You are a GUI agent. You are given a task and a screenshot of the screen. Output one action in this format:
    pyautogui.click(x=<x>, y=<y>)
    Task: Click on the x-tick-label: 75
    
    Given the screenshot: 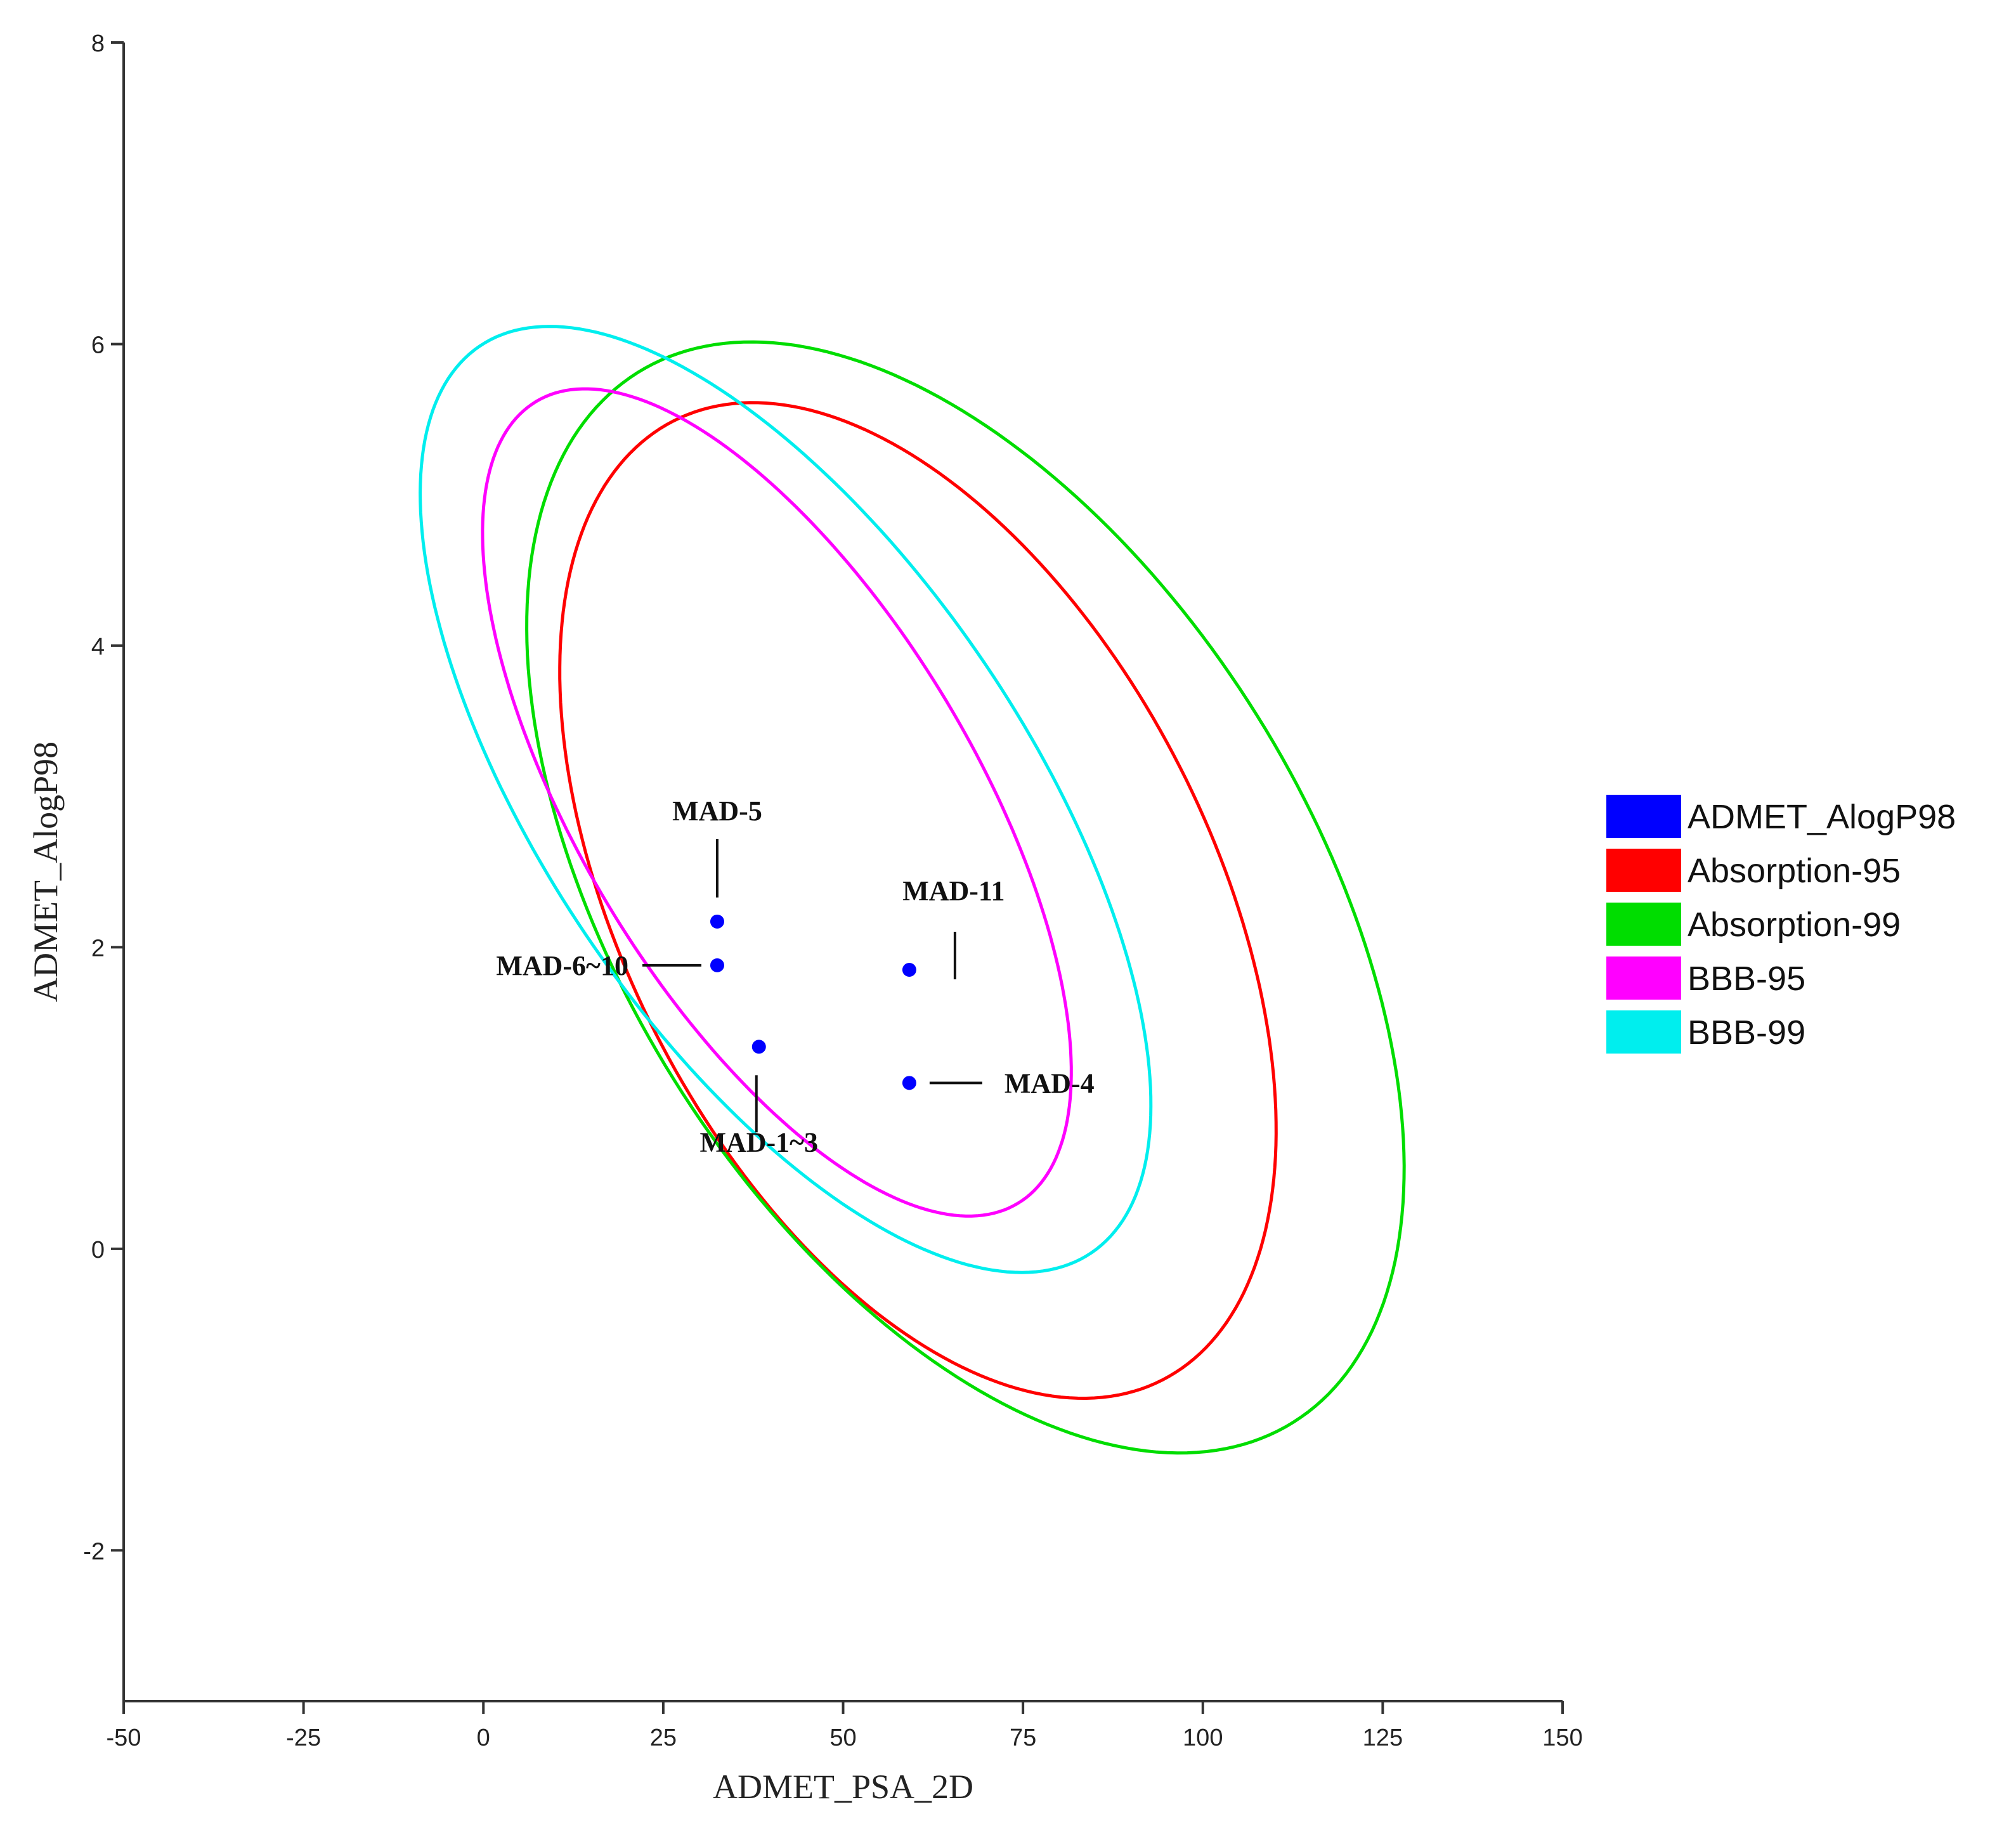 What is the action you would take?
    pyautogui.click(x=1023, y=1738)
    